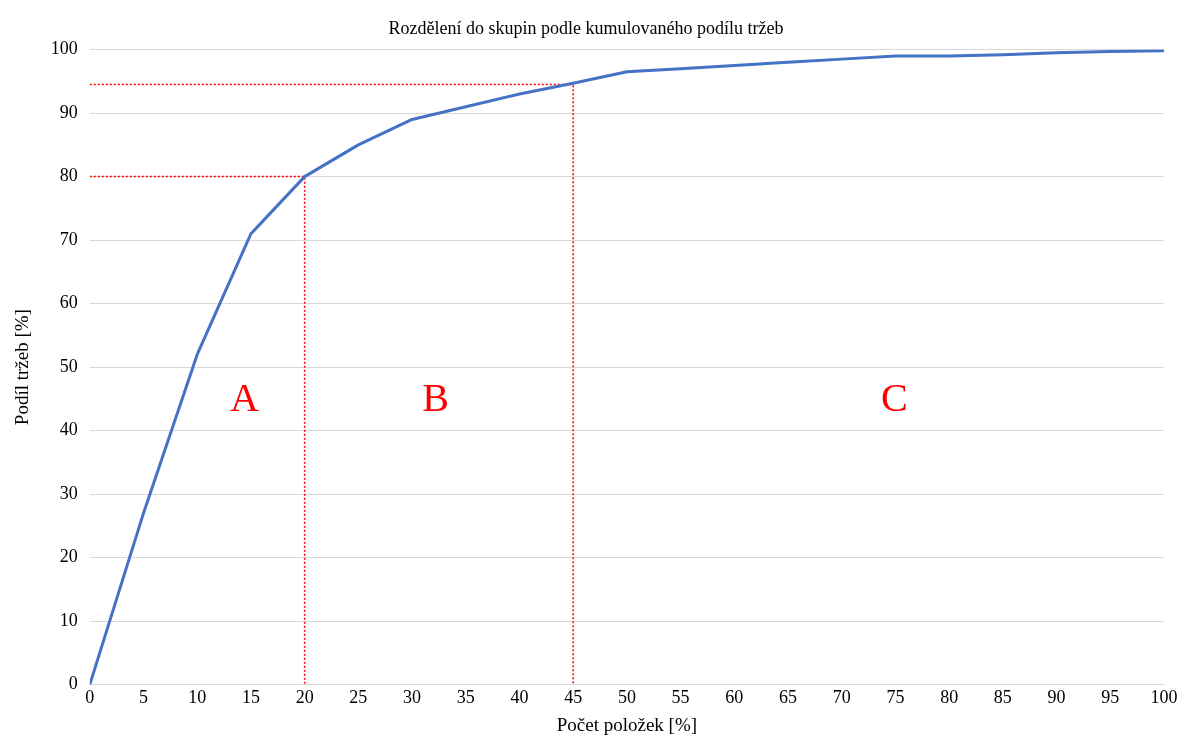 The width and height of the screenshot is (1192, 747). I want to click on y-tick-label: 50, so click(68, 365).